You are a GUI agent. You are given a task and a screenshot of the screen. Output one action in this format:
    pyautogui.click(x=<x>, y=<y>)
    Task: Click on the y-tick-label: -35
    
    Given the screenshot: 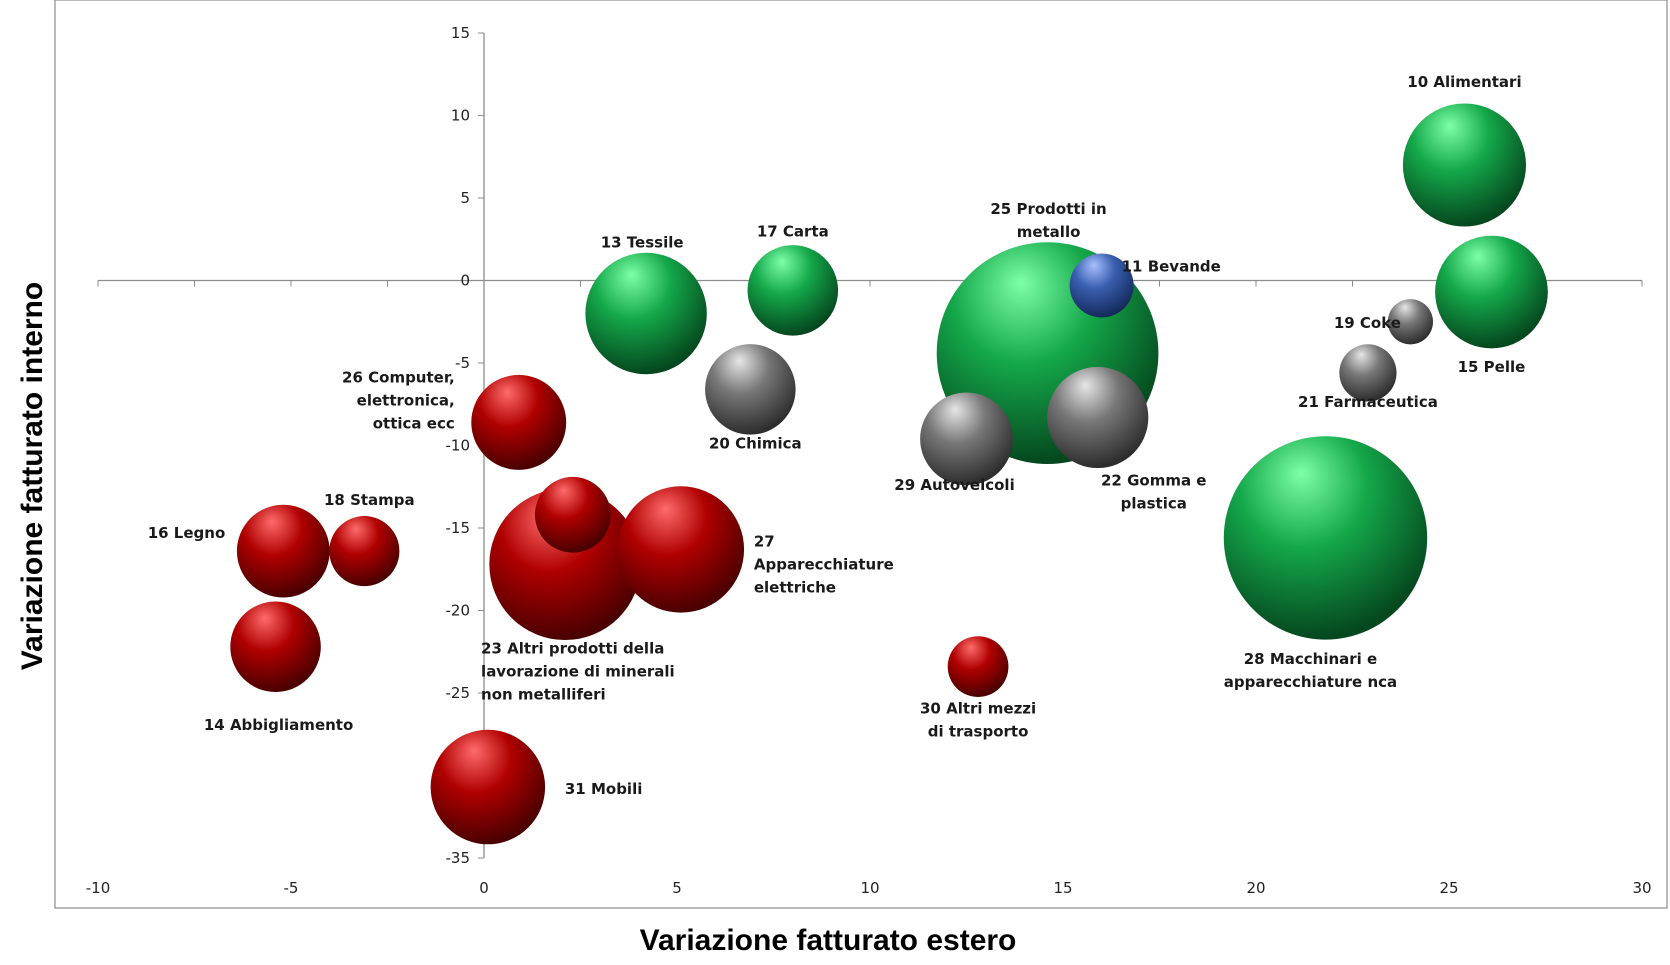 What is the action you would take?
    pyautogui.click(x=458, y=858)
    